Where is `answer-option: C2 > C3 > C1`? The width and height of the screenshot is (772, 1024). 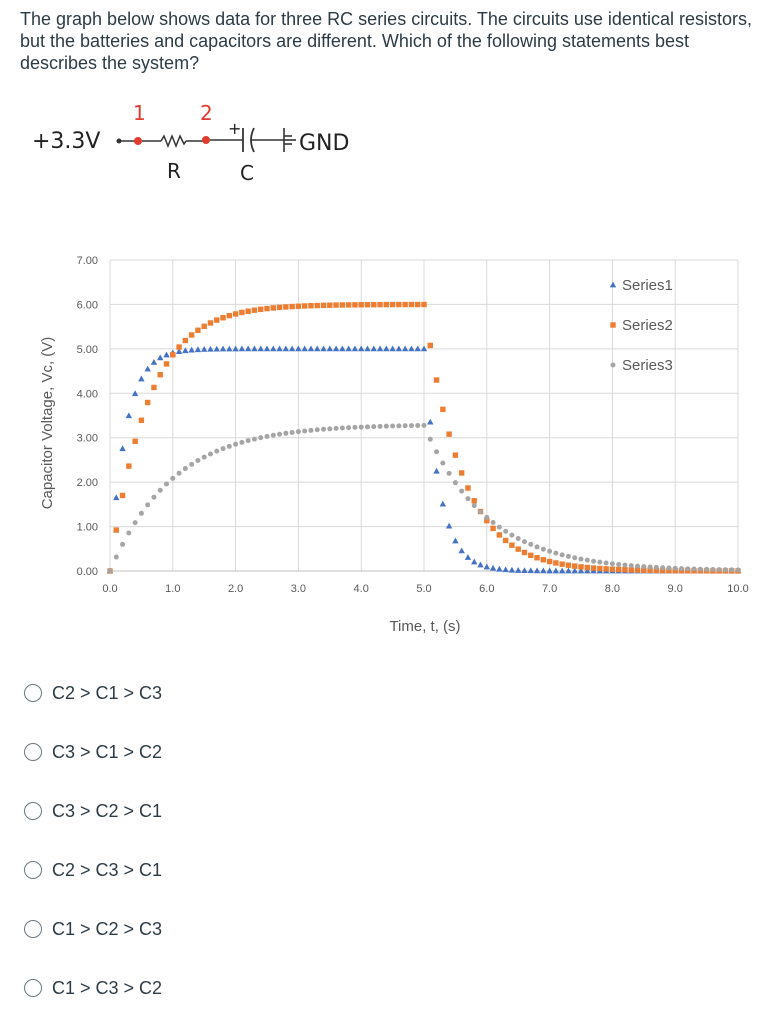
answer-option: C2 > C3 > C1 is located at coordinates (93, 870).